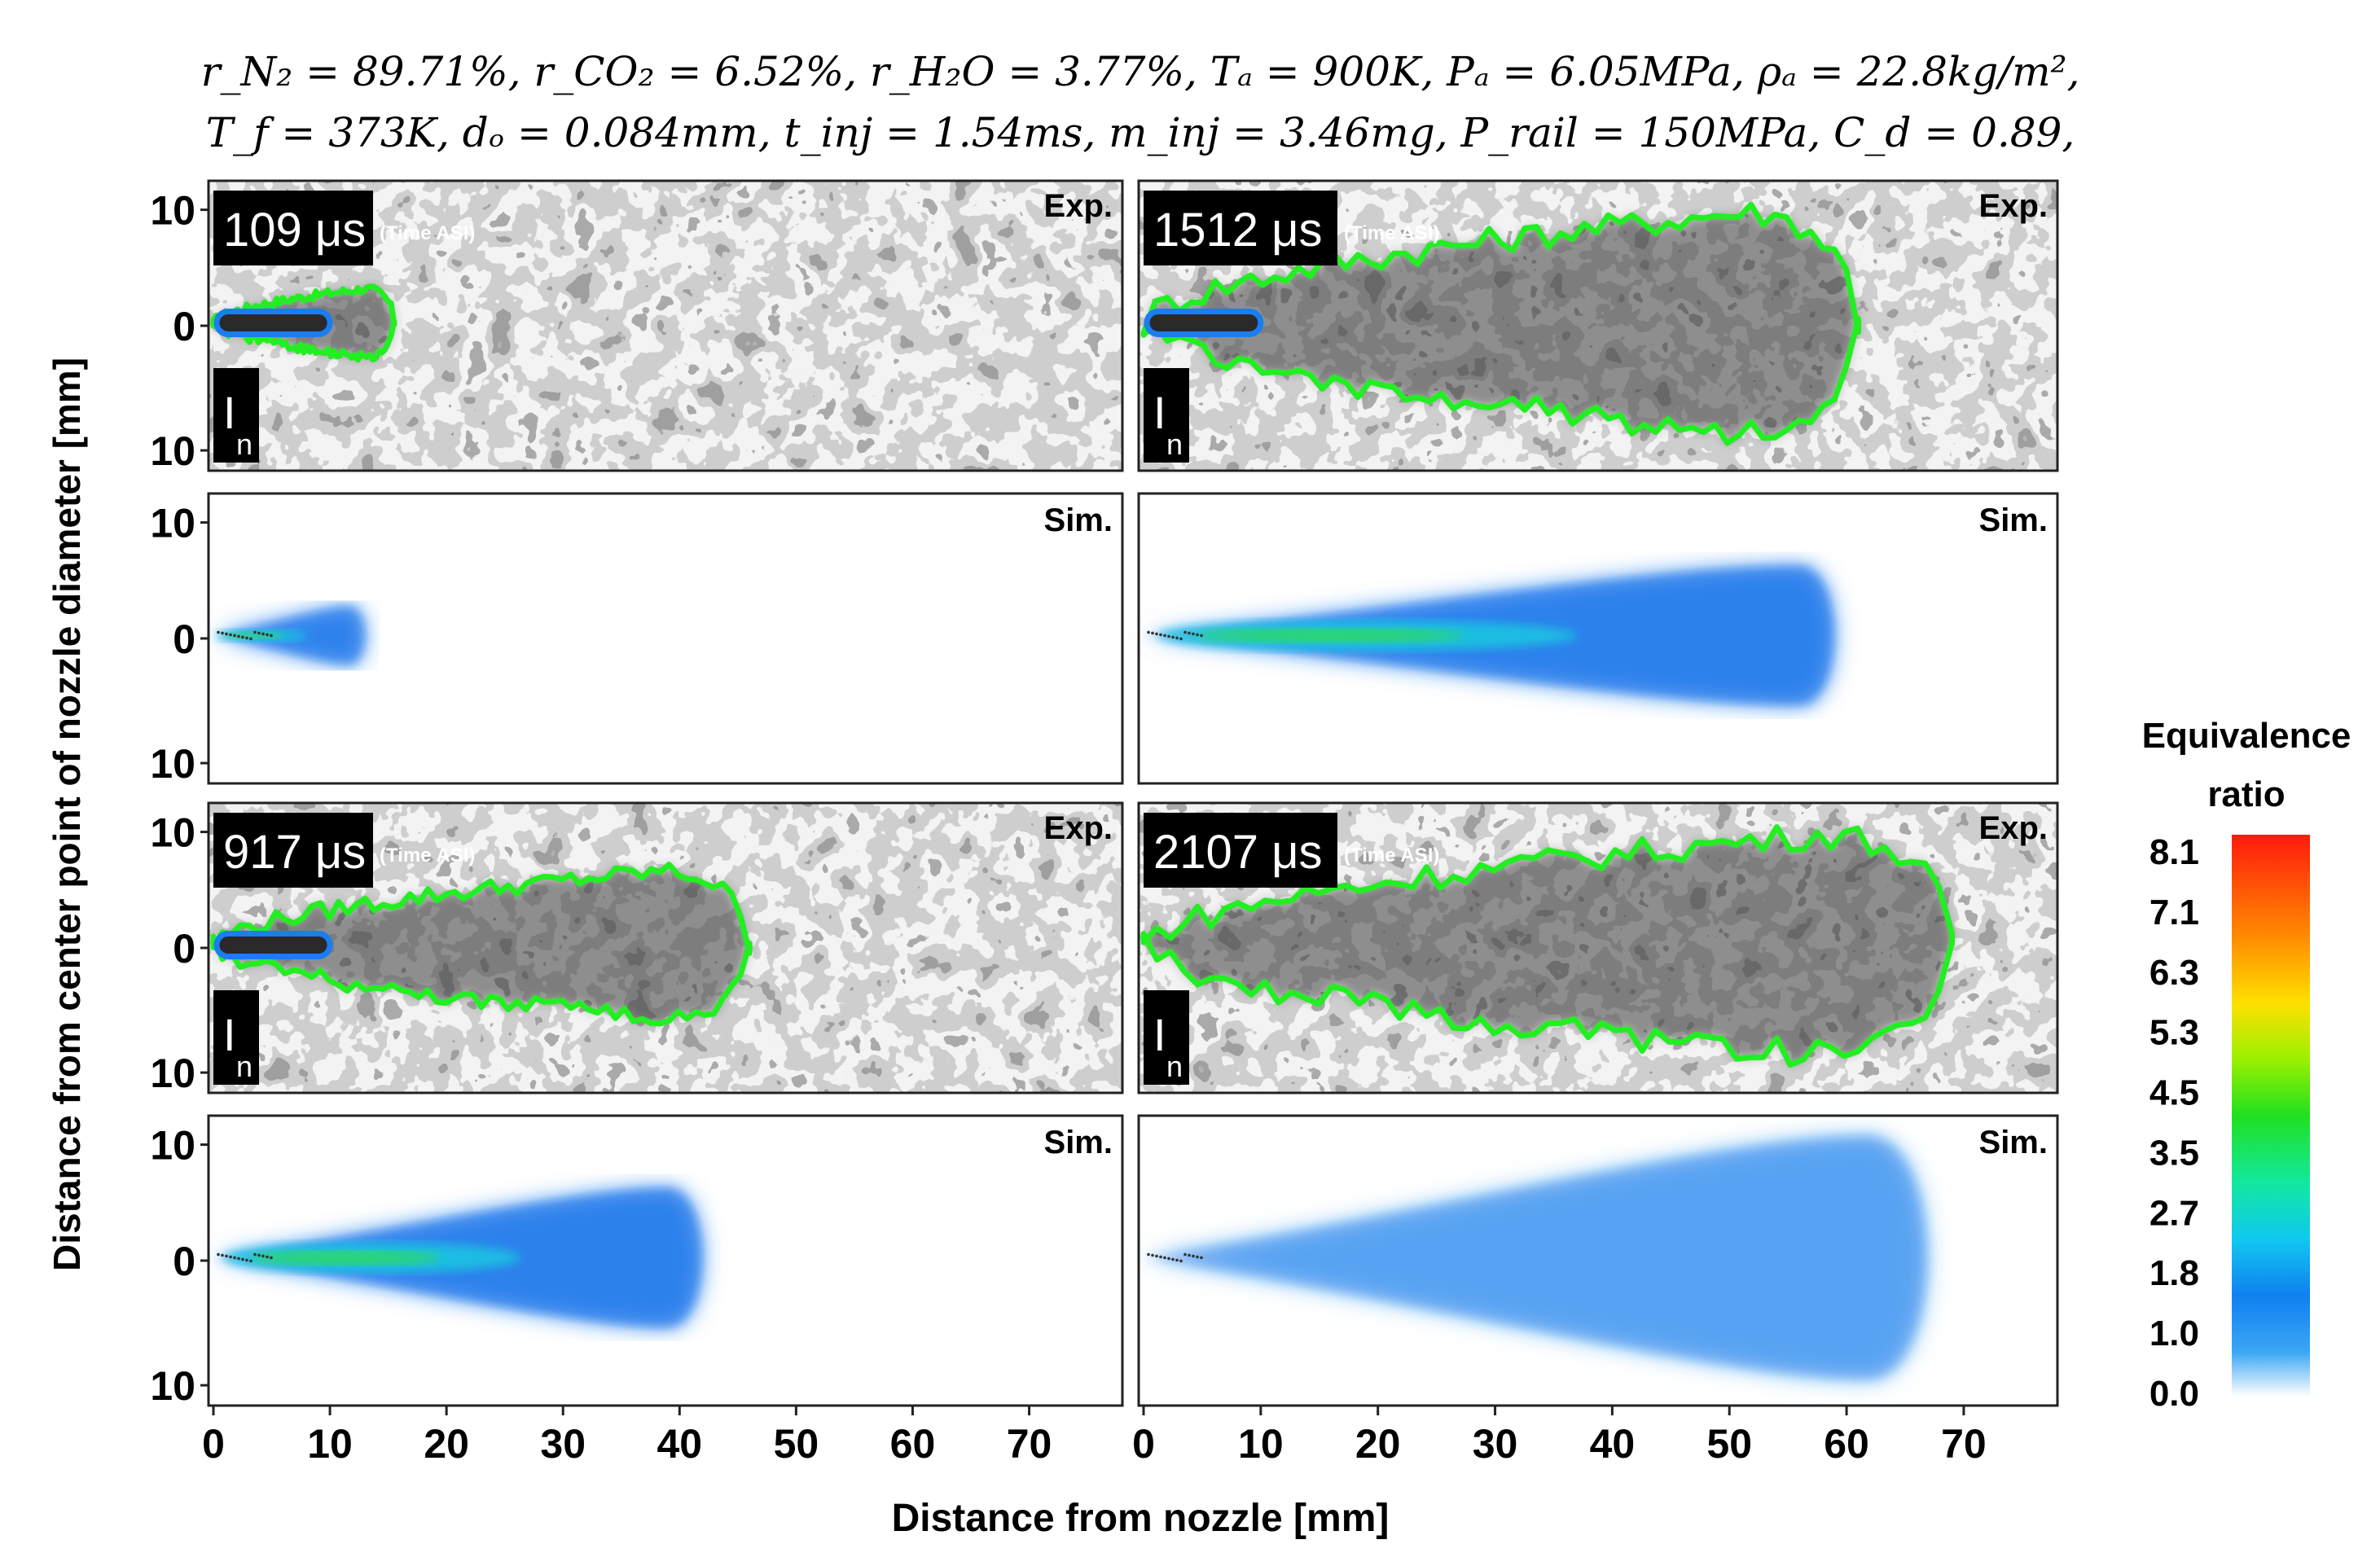  I want to click on x-tick-labels: 0 10 20 30 40 50 60 70 0 10 20 30 40 50 60 70, so click(1095, 1436).